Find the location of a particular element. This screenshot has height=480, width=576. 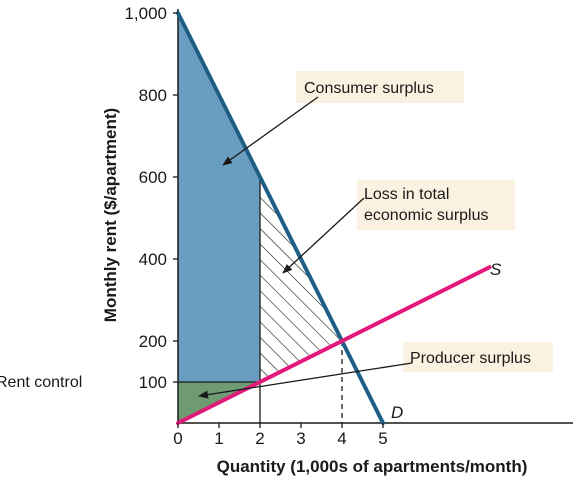

consumer-surplus-callout: Consumer surplus is located at coordinates (343, 118).